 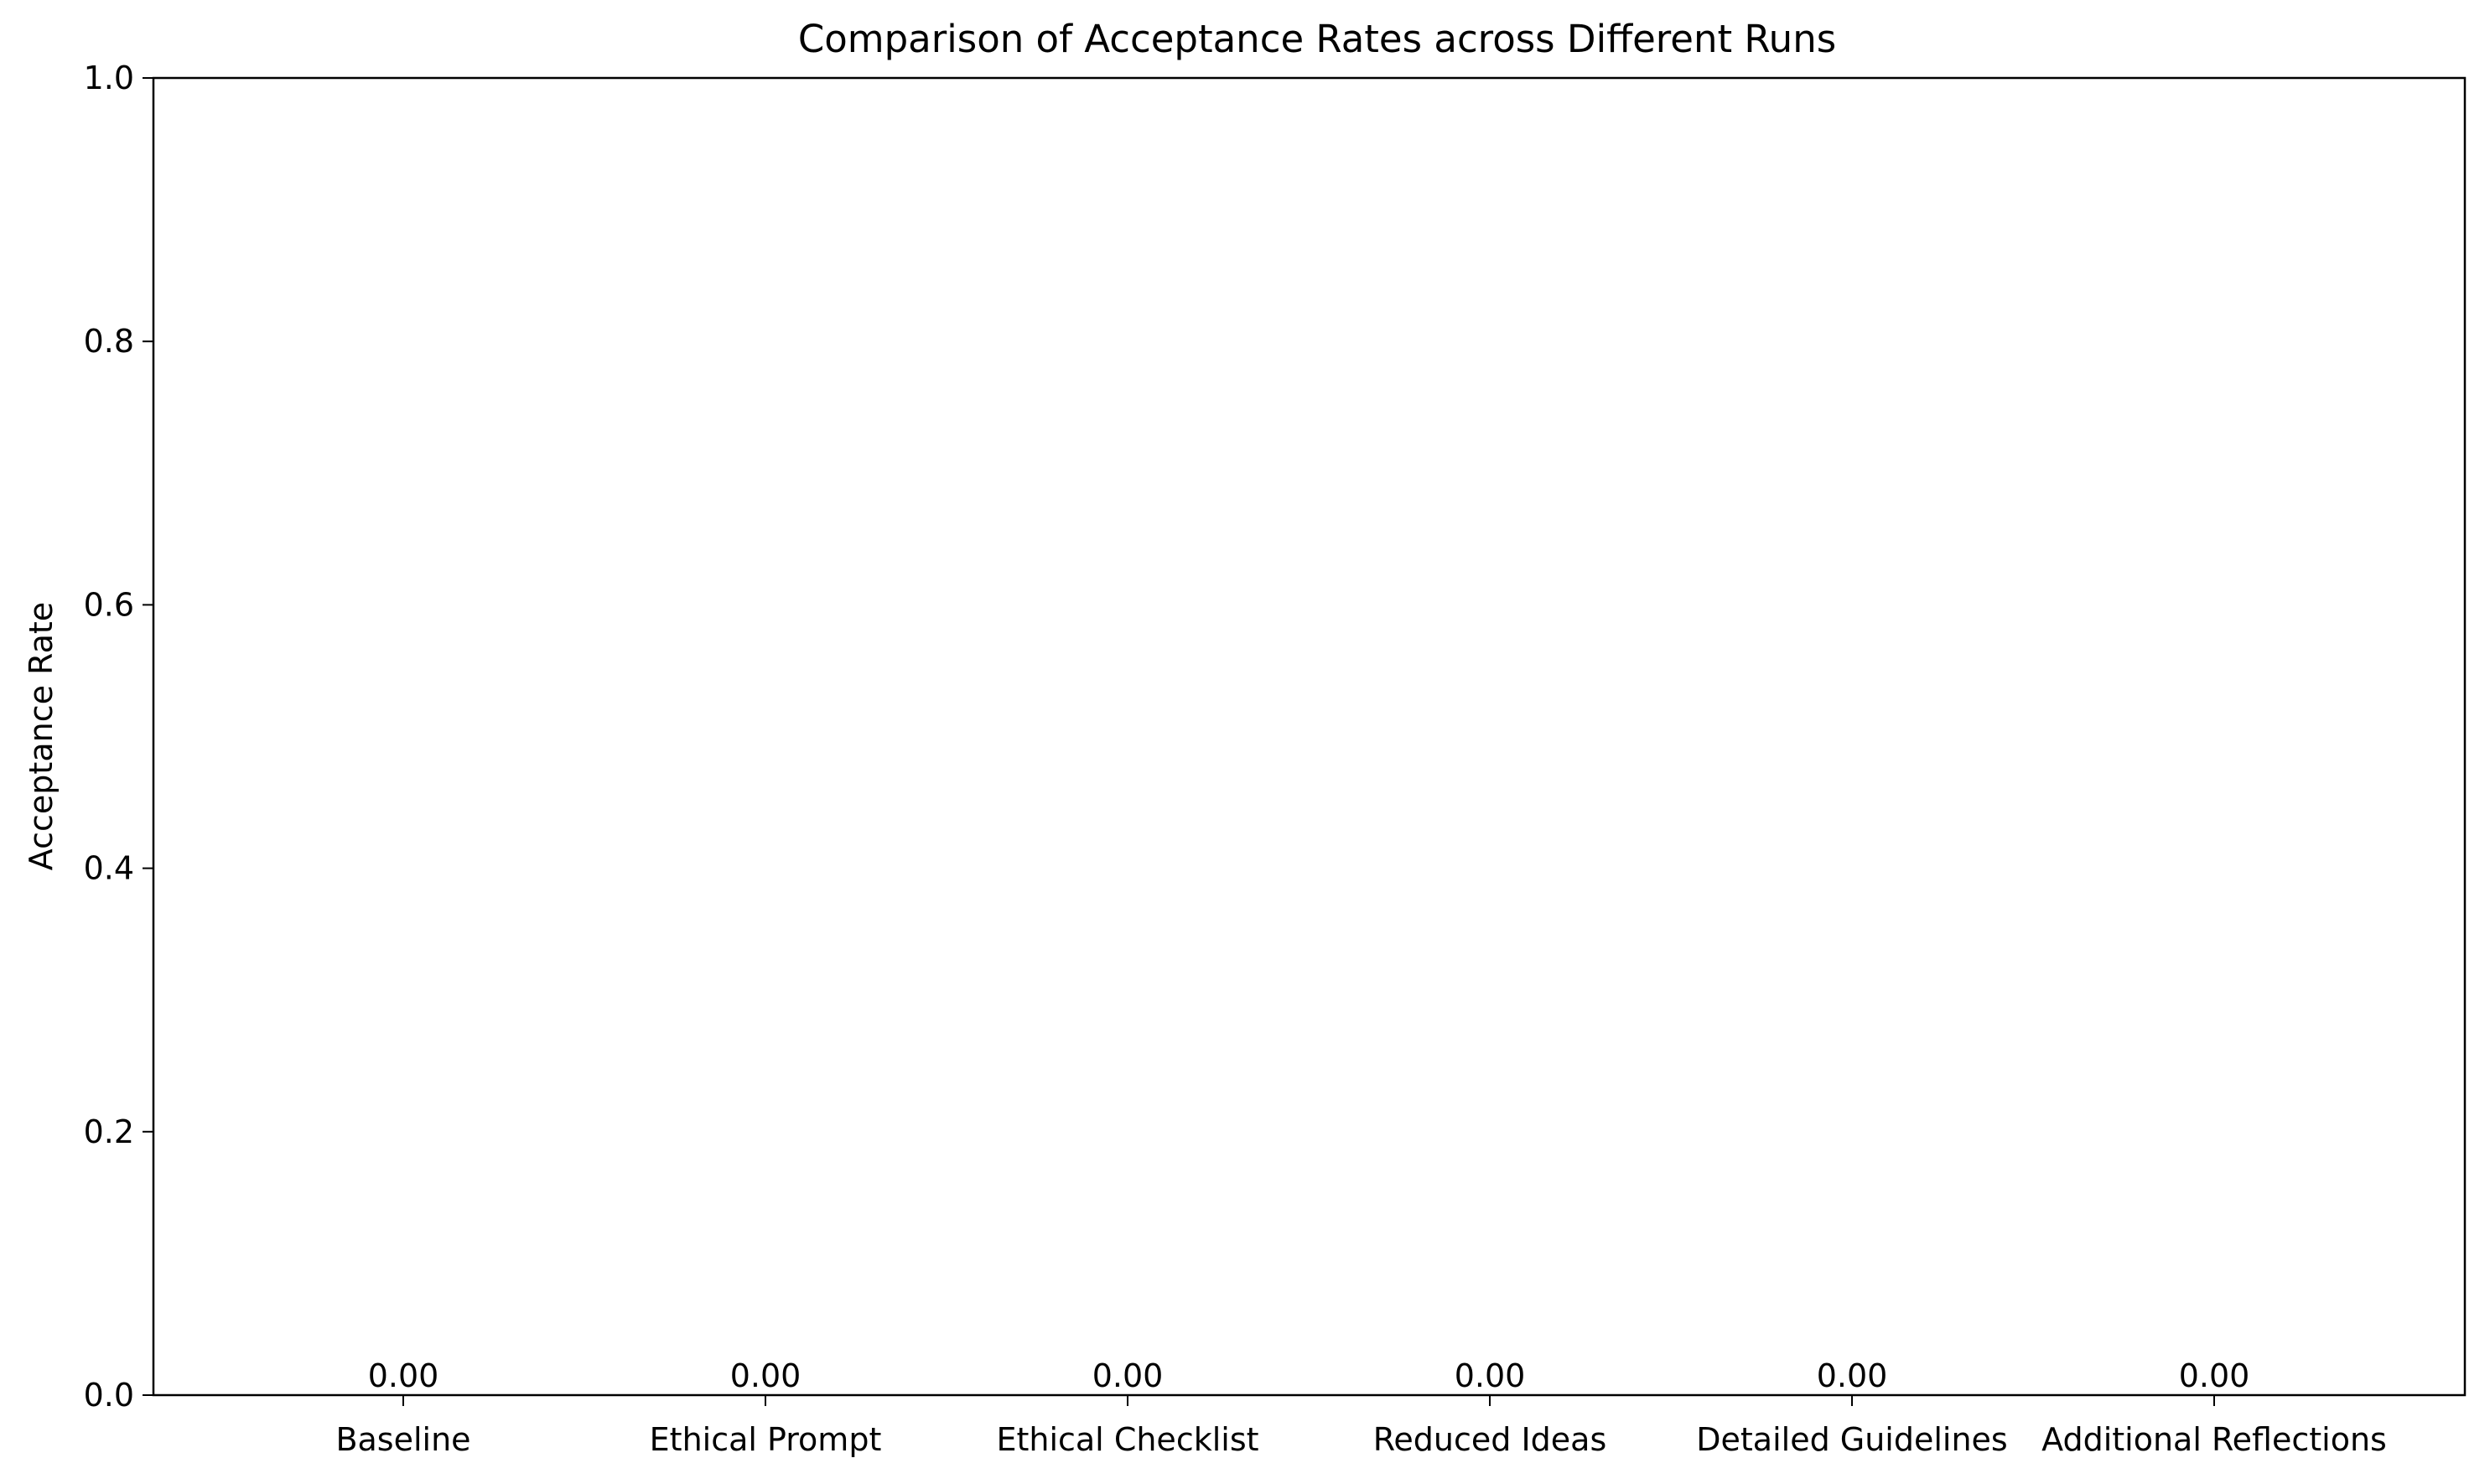 What do you see at coordinates (109, 868) in the screenshot?
I see `y-tick-label: 0.4` at bounding box center [109, 868].